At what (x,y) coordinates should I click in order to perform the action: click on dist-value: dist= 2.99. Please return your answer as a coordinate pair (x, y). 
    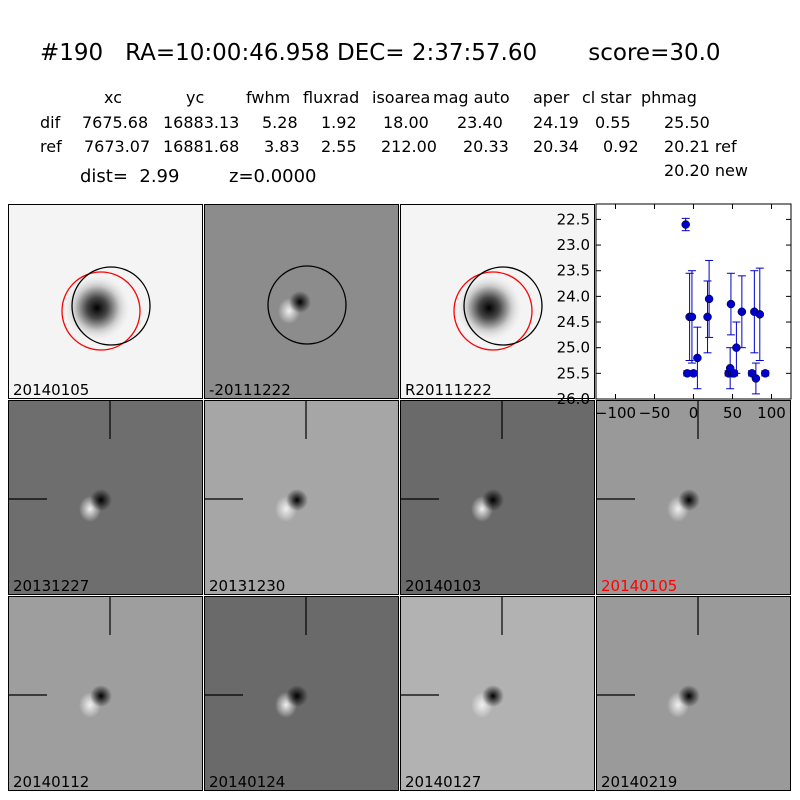
    Looking at the image, I should click on (130, 176).